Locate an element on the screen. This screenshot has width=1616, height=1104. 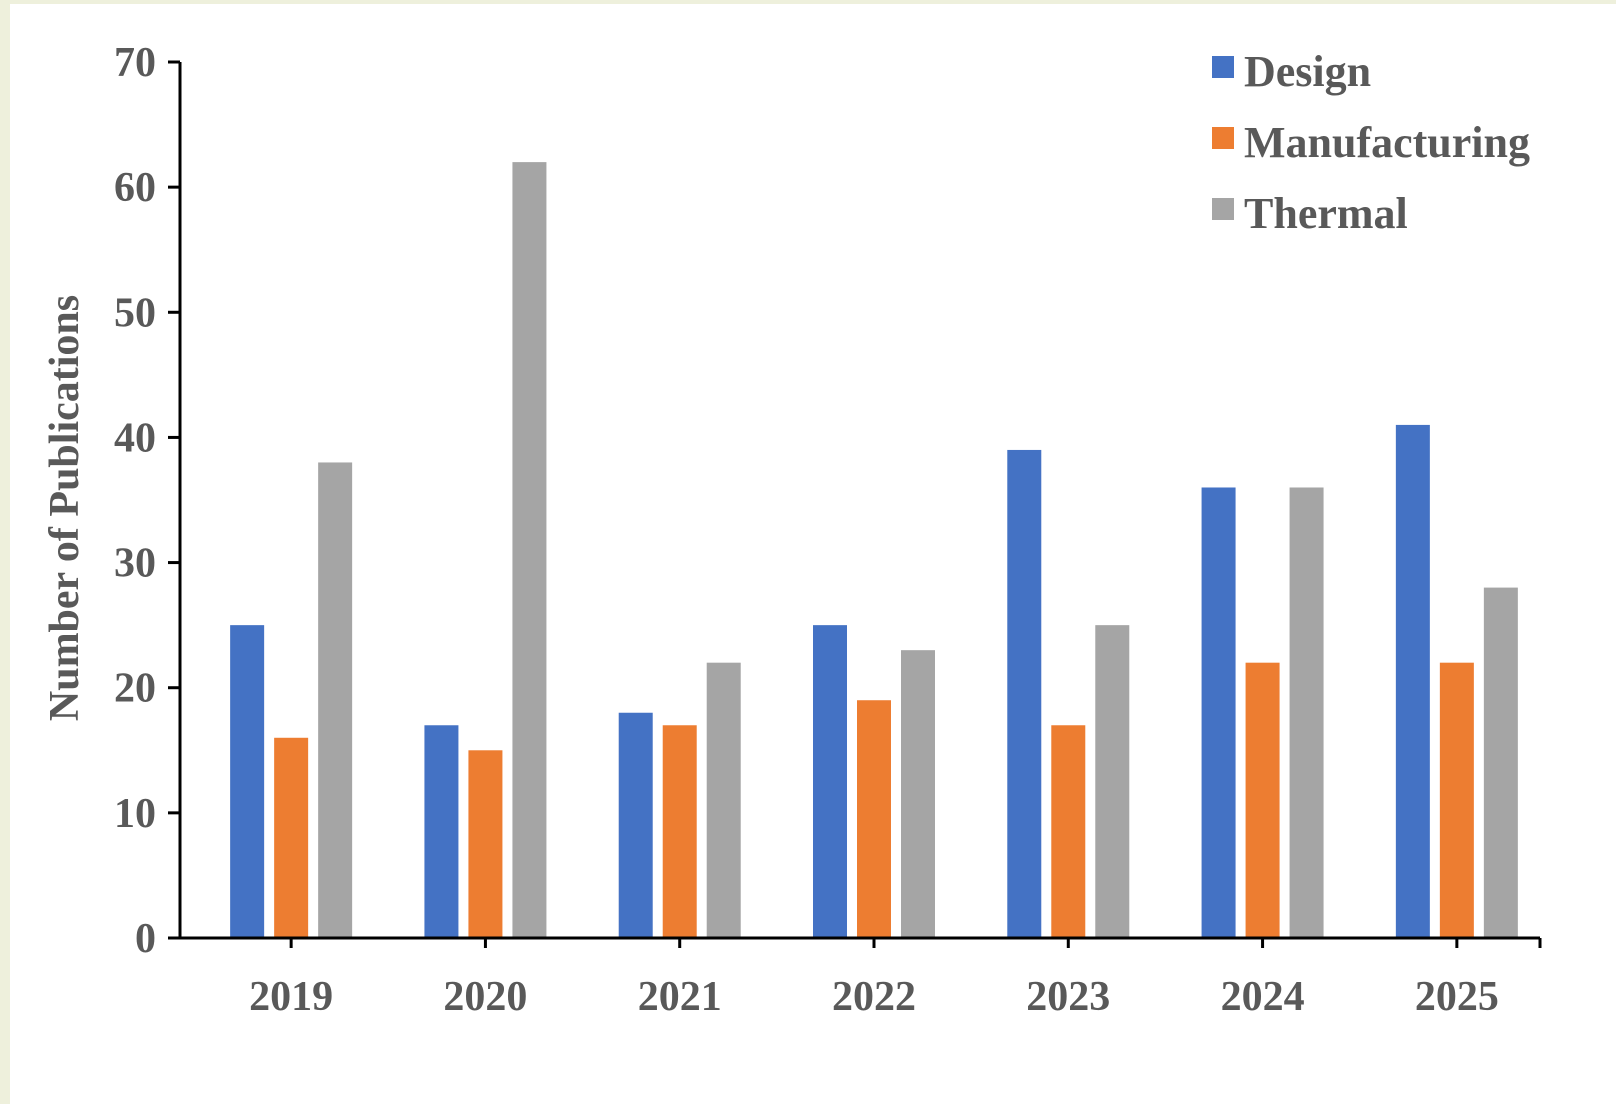
bar-design-2020 is located at coordinates (441, 831).